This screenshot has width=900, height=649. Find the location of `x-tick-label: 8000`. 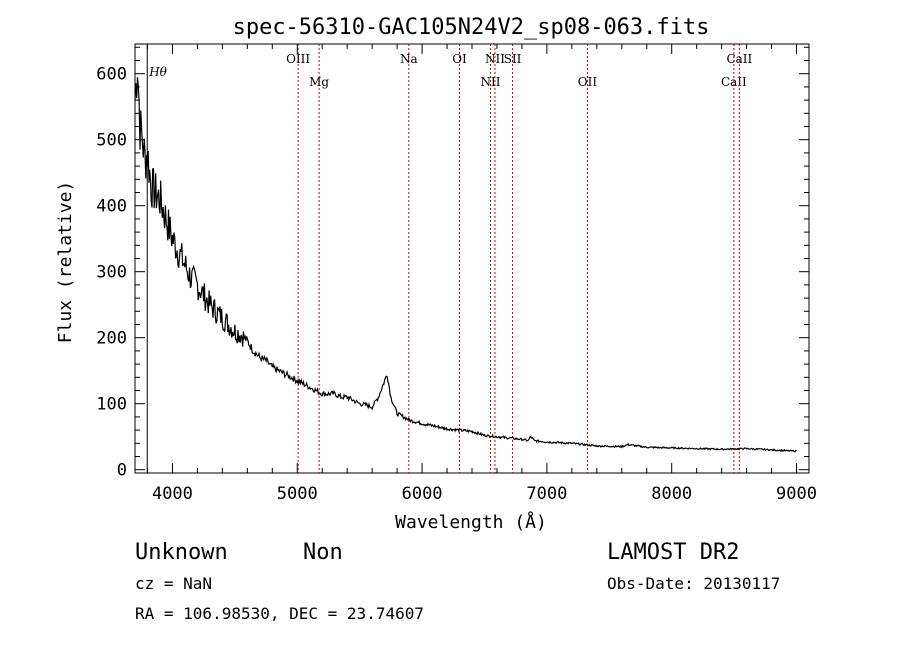

x-tick-label: 8000 is located at coordinates (671, 494).